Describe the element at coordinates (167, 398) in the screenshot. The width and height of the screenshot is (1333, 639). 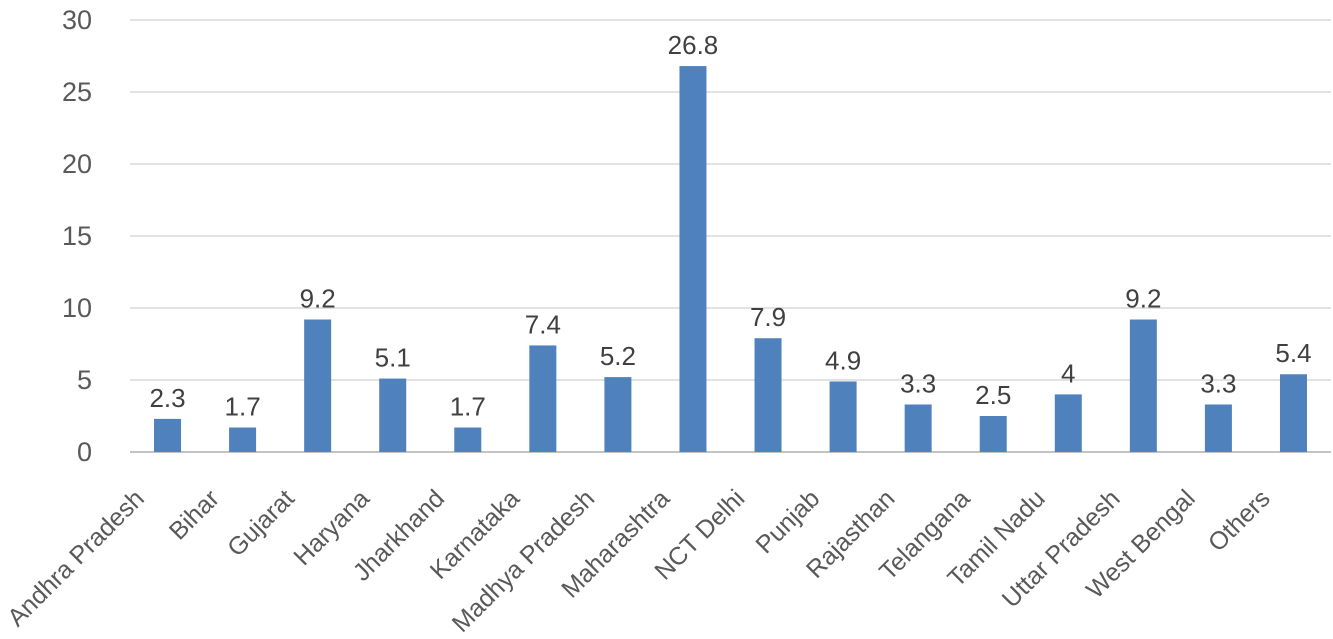
I see `bar-value-label: 2.3` at that location.